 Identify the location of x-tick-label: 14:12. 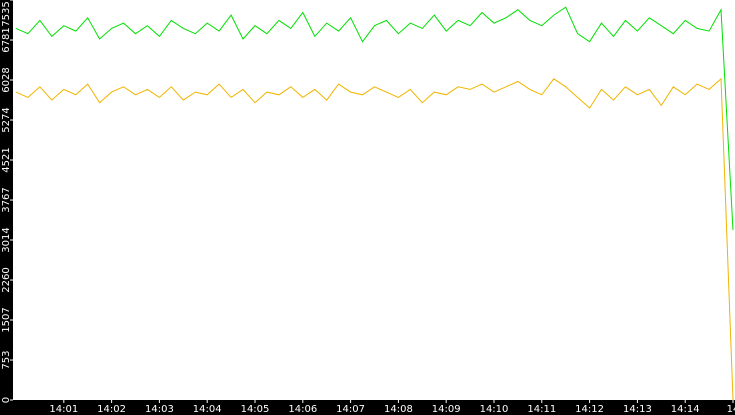
(589, 409).